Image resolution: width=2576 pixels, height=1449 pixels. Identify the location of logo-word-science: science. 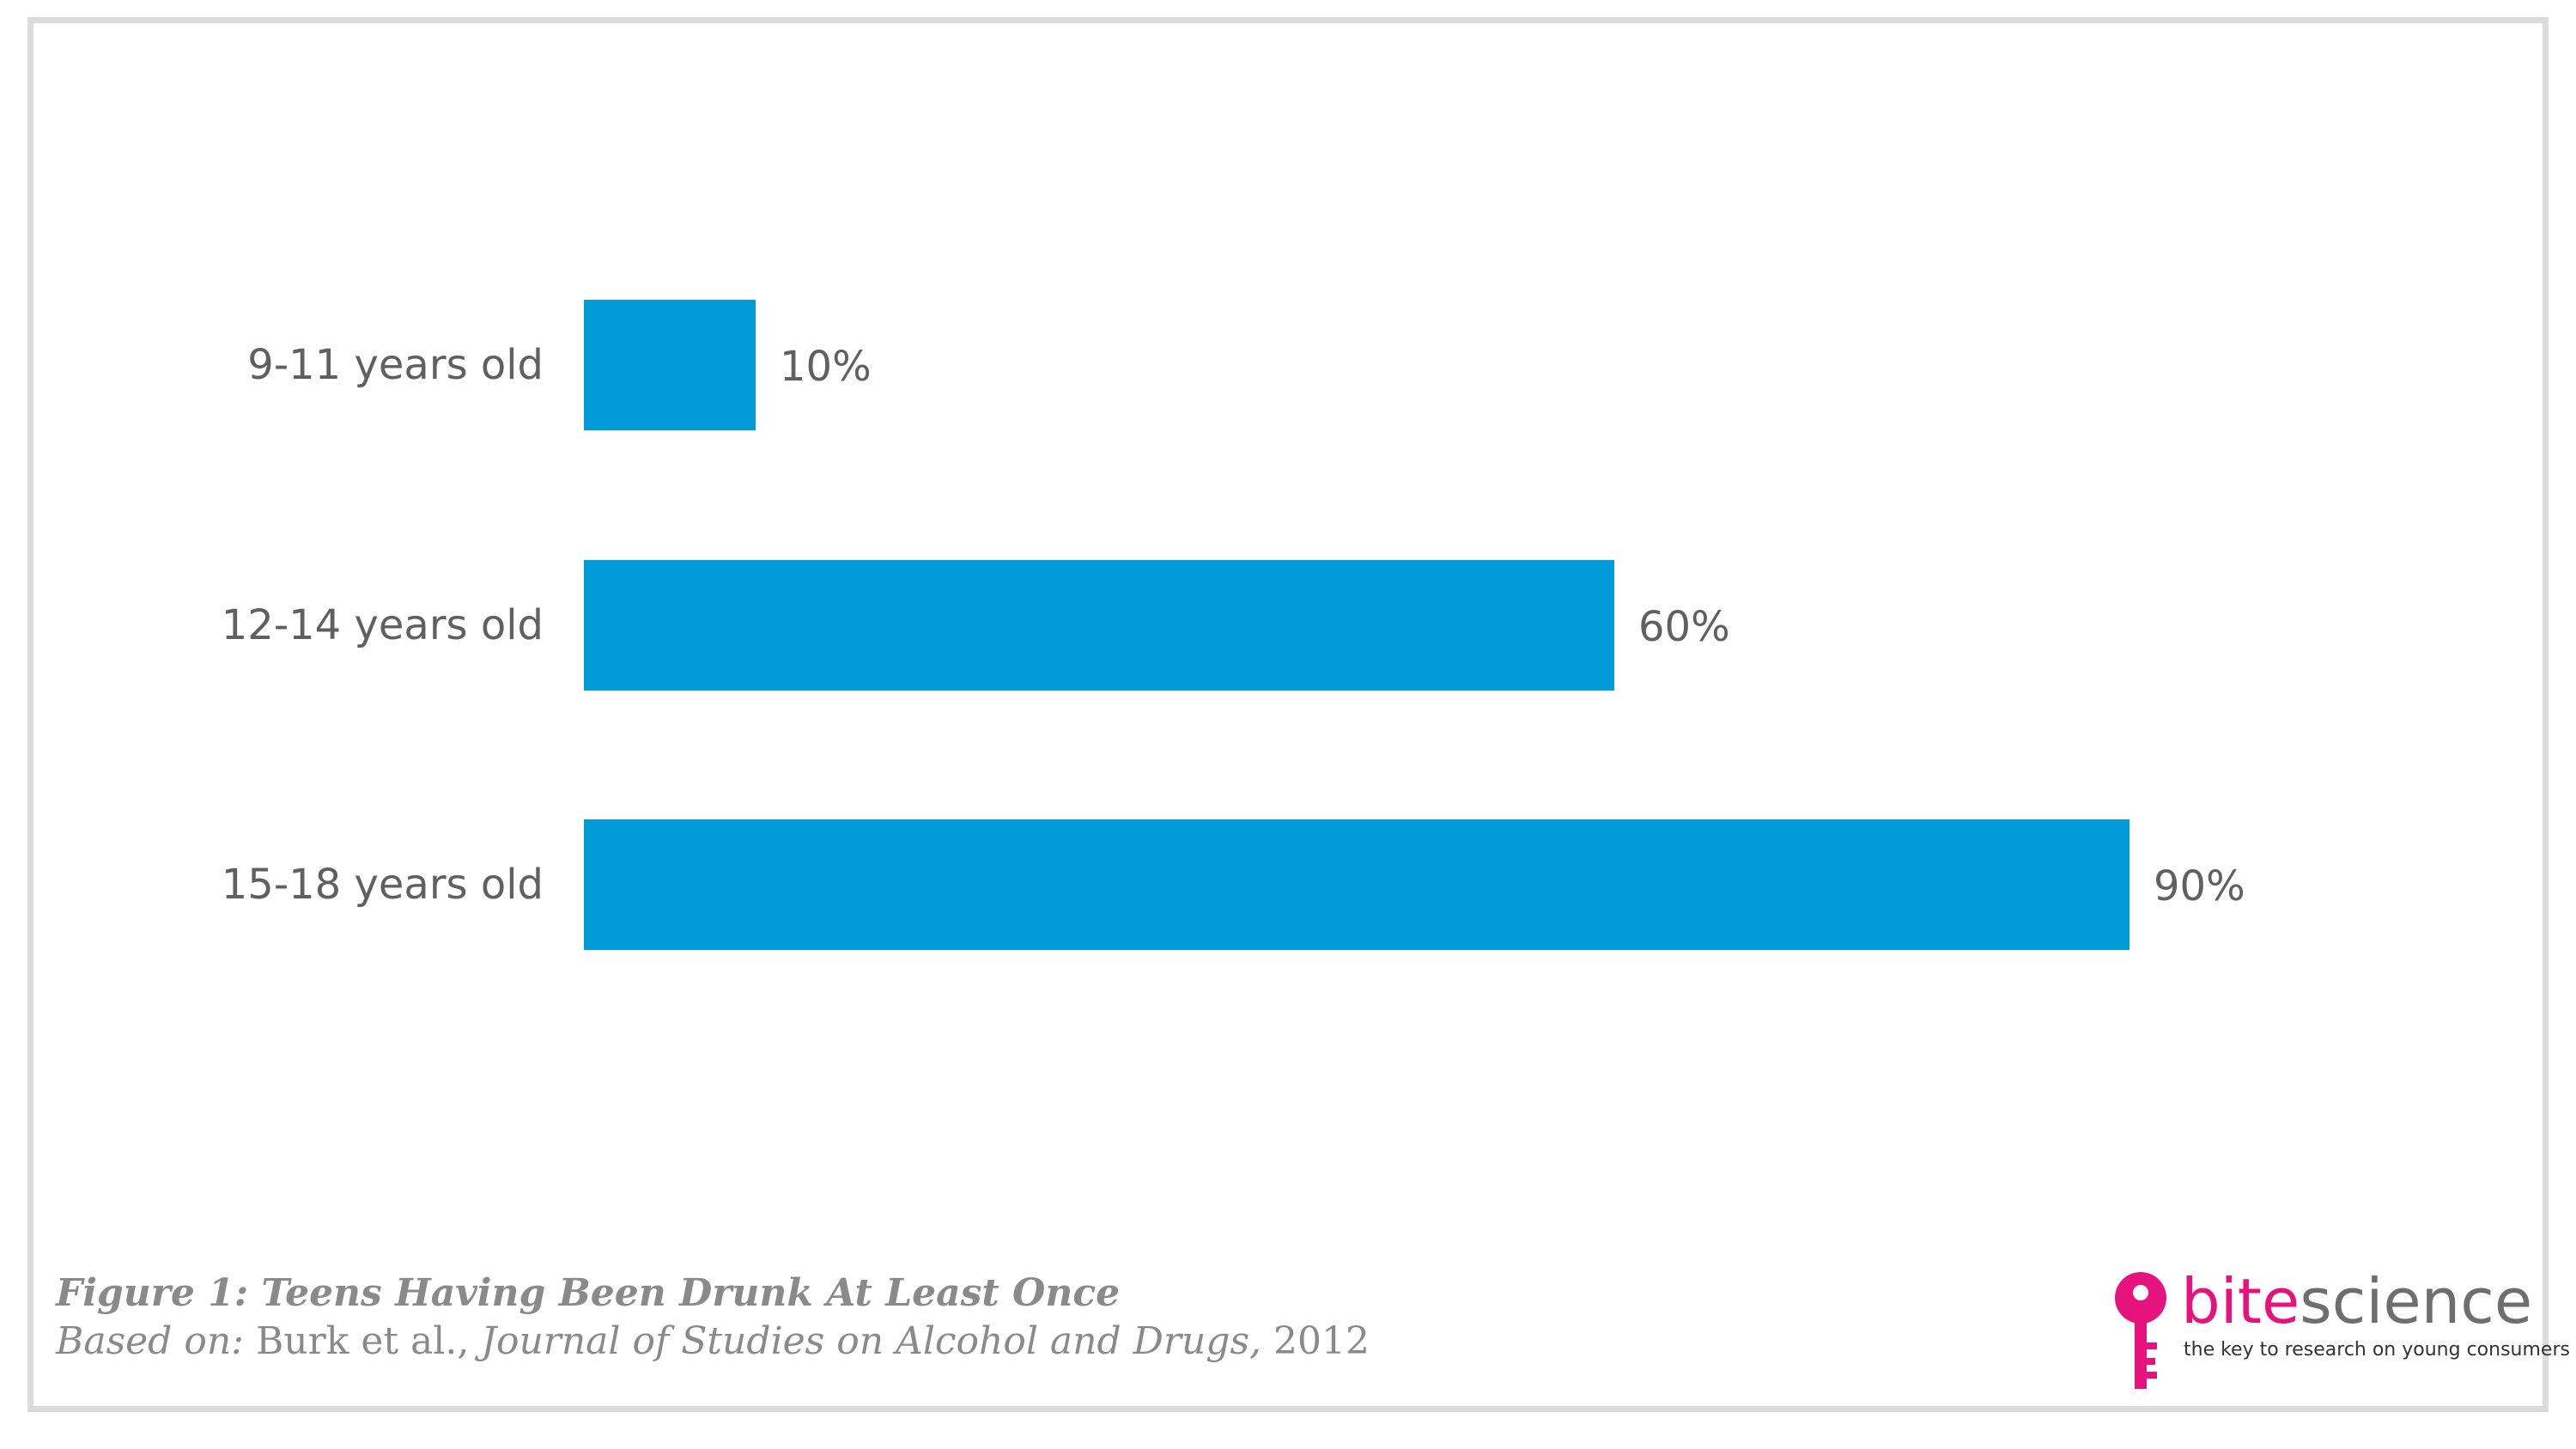
(2416, 1301).